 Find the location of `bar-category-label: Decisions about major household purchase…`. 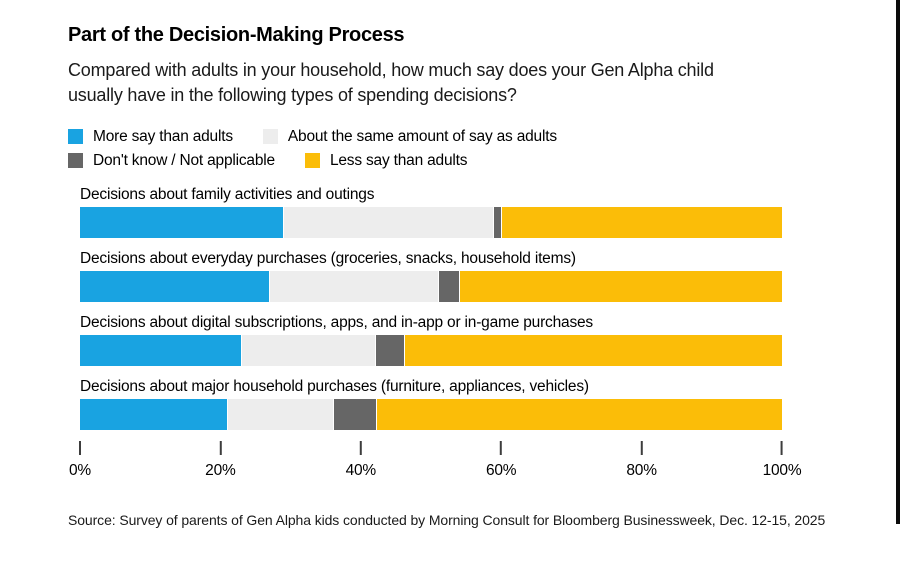

bar-category-label: Decisions about major household purchase… is located at coordinates (334, 386).